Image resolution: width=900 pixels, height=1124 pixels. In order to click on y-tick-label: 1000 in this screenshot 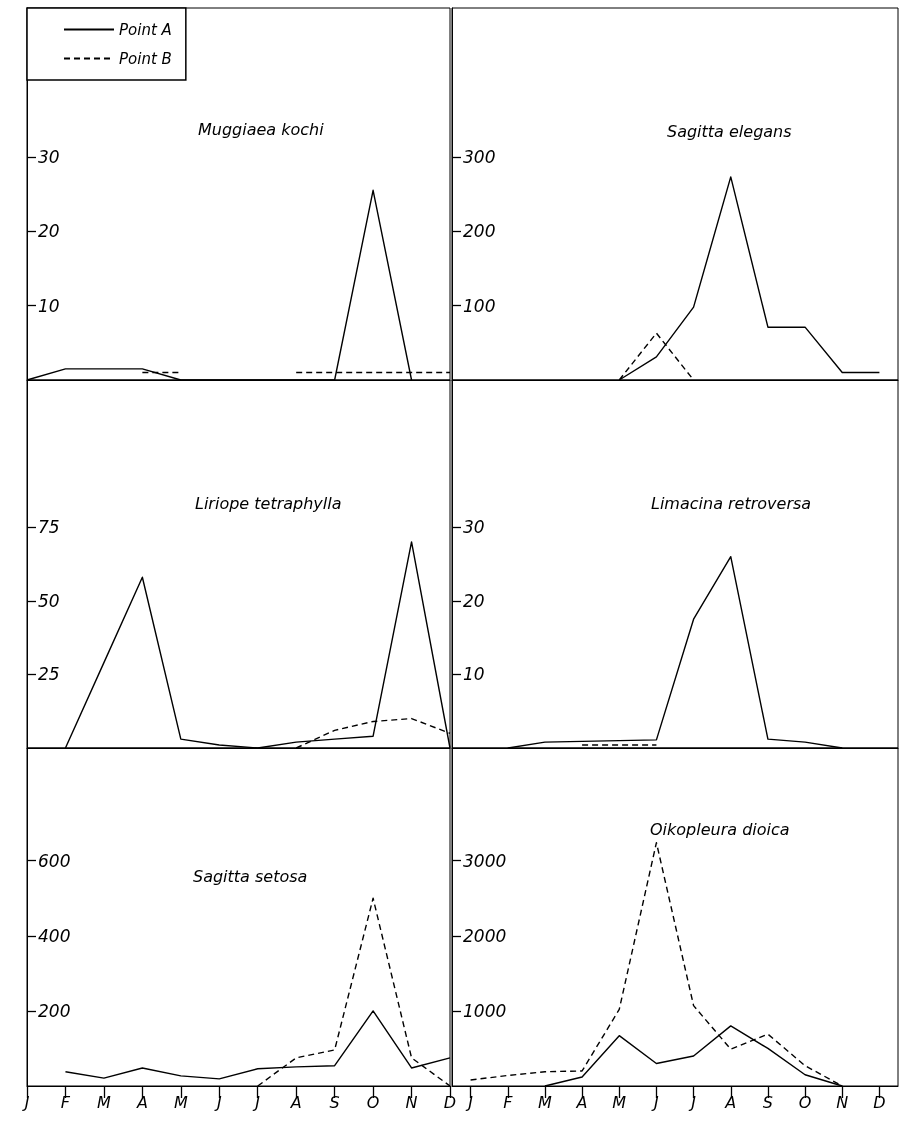, I will do `click(485, 1010)`.